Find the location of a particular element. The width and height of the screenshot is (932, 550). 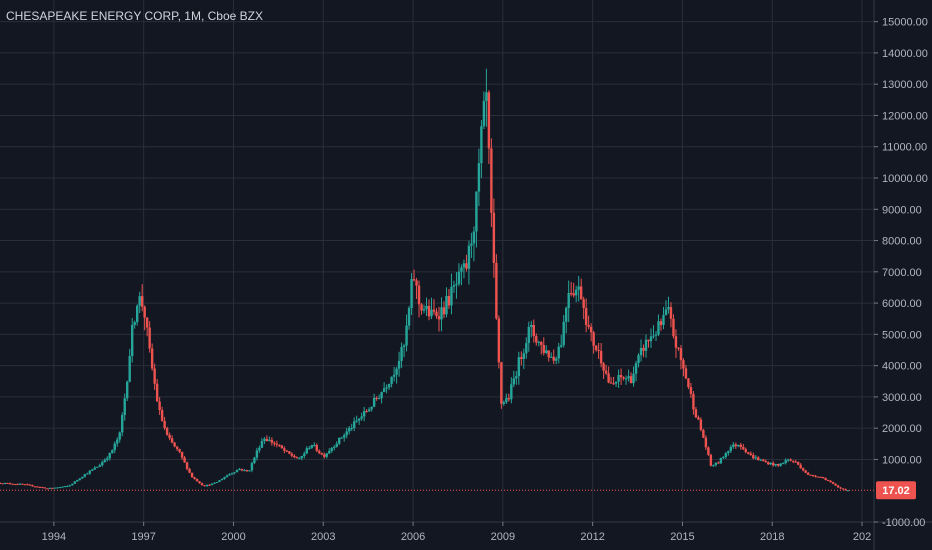

y-tick-label: 4000.00 is located at coordinates (902, 367).